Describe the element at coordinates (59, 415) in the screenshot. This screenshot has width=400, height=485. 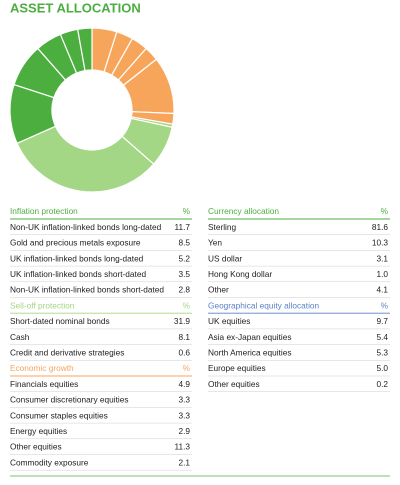
I see `row-label: Consumer staples equities` at that location.